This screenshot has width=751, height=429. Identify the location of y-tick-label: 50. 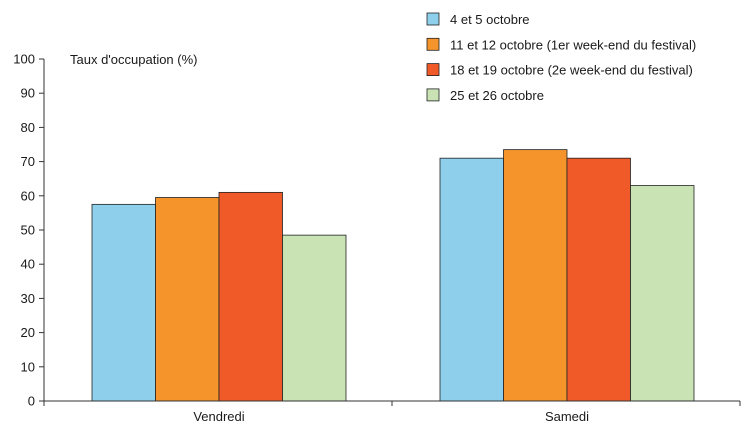
(28, 230).